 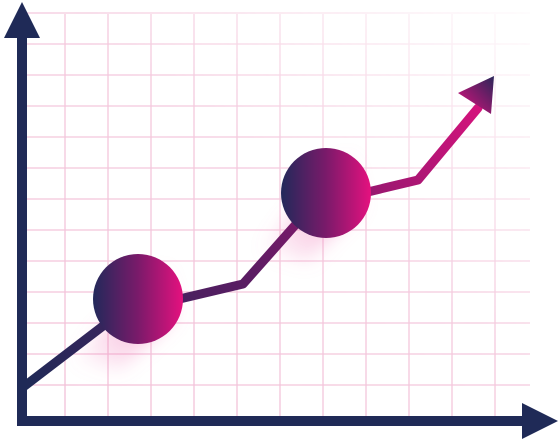 I want to click on y-axis-arrow-icon, so click(x=22, y=20).